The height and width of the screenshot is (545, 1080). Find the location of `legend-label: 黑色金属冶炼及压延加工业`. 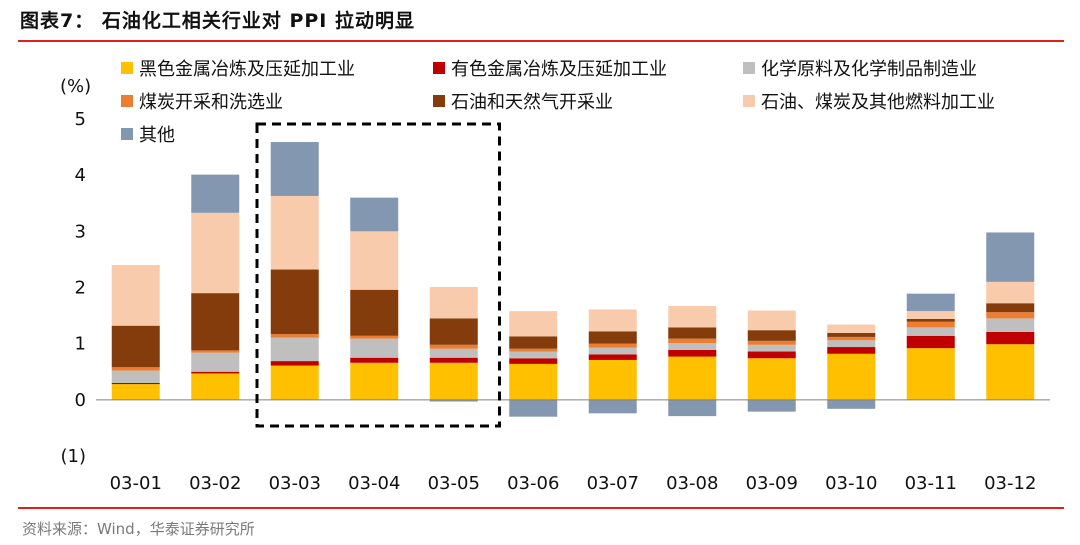

legend-label: 黑色金属冶炼及压延加工业 is located at coordinates (247, 69).